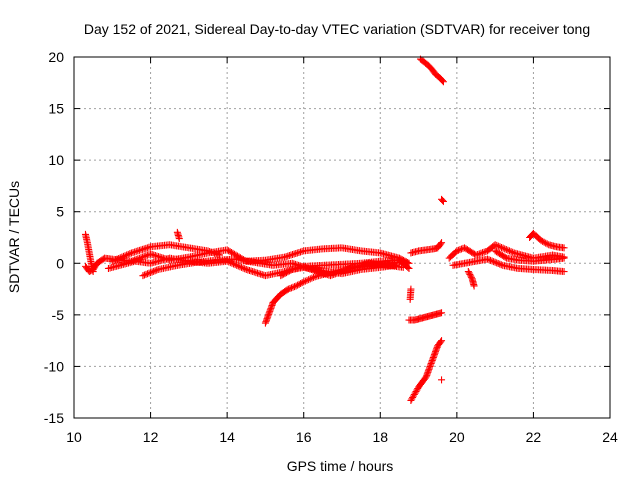 This screenshot has height=480, width=640. What do you see at coordinates (54, 366) in the screenshot?
I see `y-tick-label: -10` at bounding box center [54, 366].